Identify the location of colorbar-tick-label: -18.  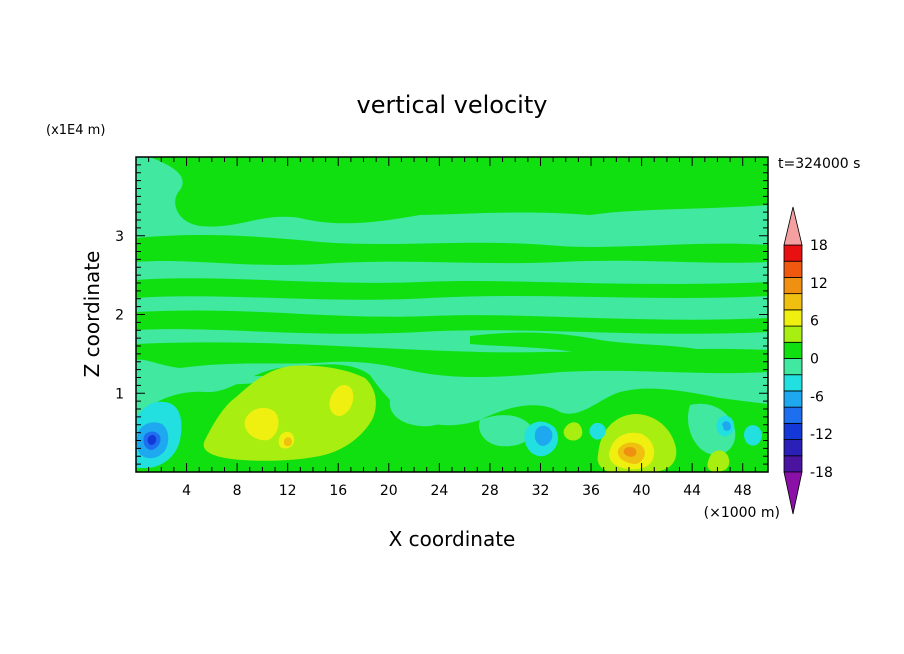
(821, 473).